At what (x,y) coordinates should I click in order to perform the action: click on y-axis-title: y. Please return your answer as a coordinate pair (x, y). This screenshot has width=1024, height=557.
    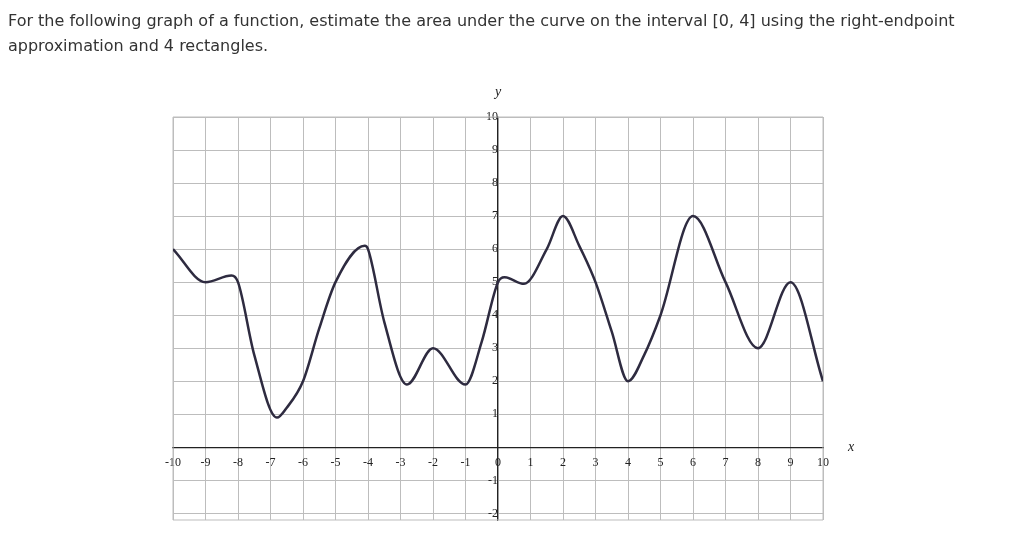
    Looking at the image, I should click on (497, 91).